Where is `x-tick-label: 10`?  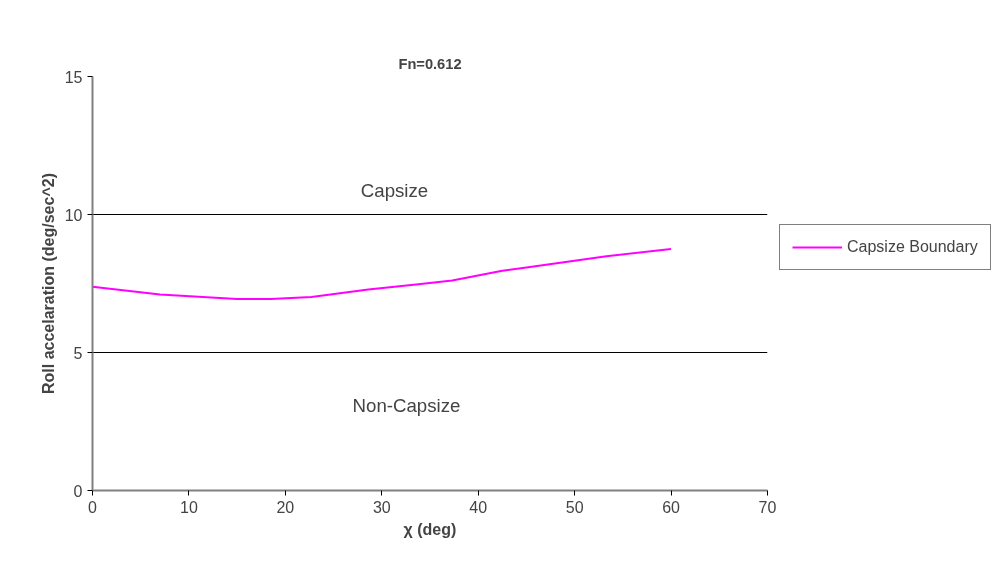
x-tick-label: 10 is located at coordinates (189, 507).